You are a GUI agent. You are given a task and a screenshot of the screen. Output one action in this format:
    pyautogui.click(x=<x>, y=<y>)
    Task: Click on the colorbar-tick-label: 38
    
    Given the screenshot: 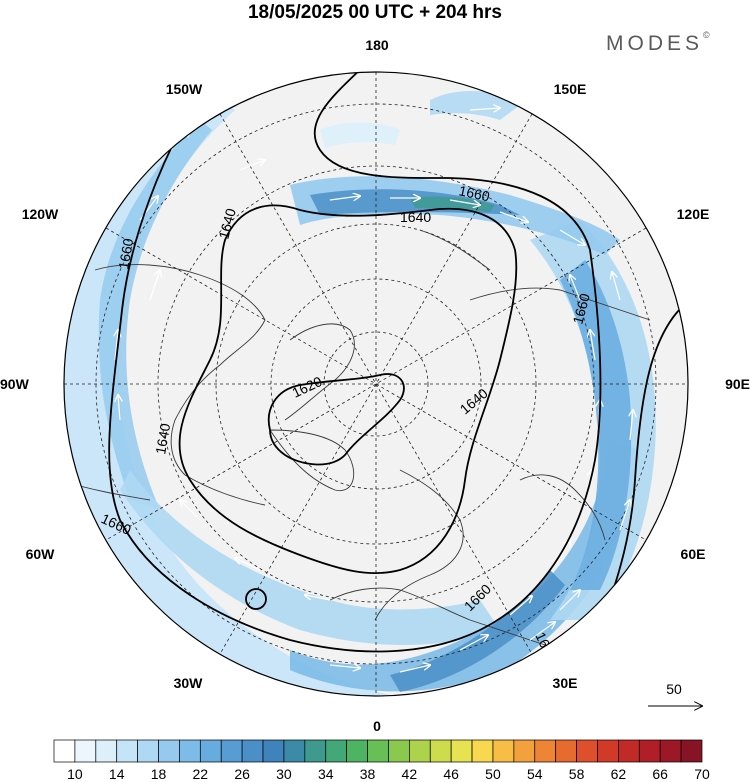 What is the action you would take?
    pyautogui.click(x=368, y=774)
    